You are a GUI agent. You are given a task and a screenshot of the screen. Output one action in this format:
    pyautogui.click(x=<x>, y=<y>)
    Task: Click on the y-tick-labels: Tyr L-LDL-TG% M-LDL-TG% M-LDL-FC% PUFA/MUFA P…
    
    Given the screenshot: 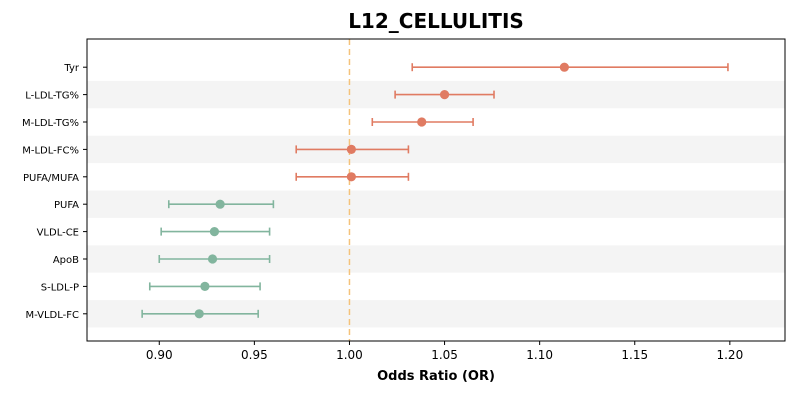 What is the action you would take?
    pyautogui.click(x=54, y=192)
    